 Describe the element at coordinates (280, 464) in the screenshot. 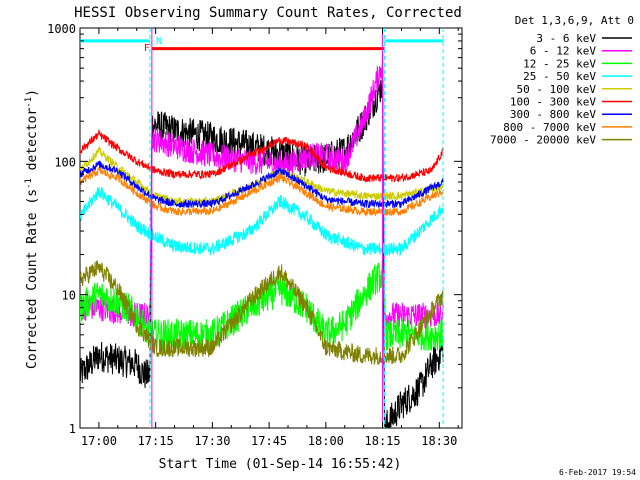

I see `x-axis-label: Start Time (01-Sep-14 16:55:42)` at that location.